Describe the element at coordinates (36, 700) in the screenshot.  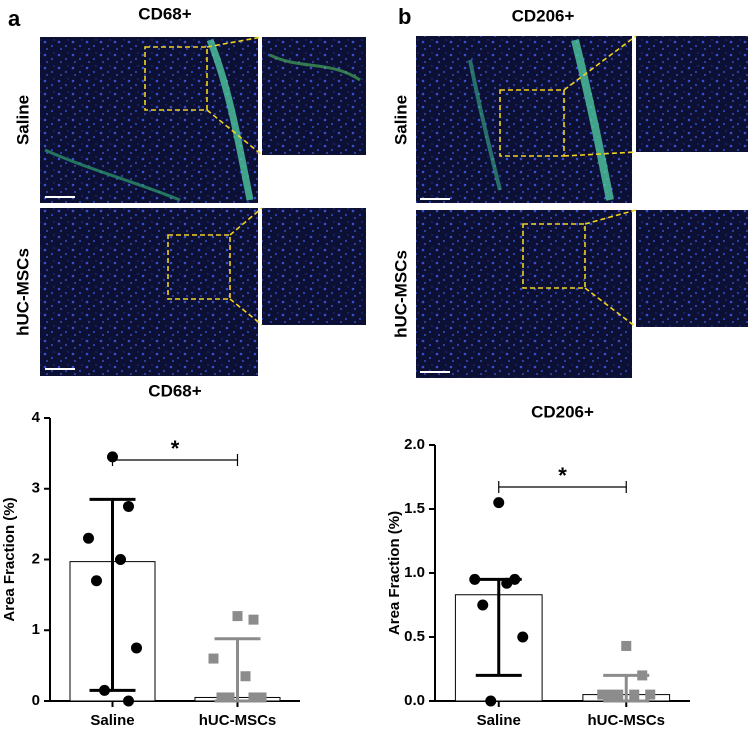
I see `y-tick-label: 0` at that location.